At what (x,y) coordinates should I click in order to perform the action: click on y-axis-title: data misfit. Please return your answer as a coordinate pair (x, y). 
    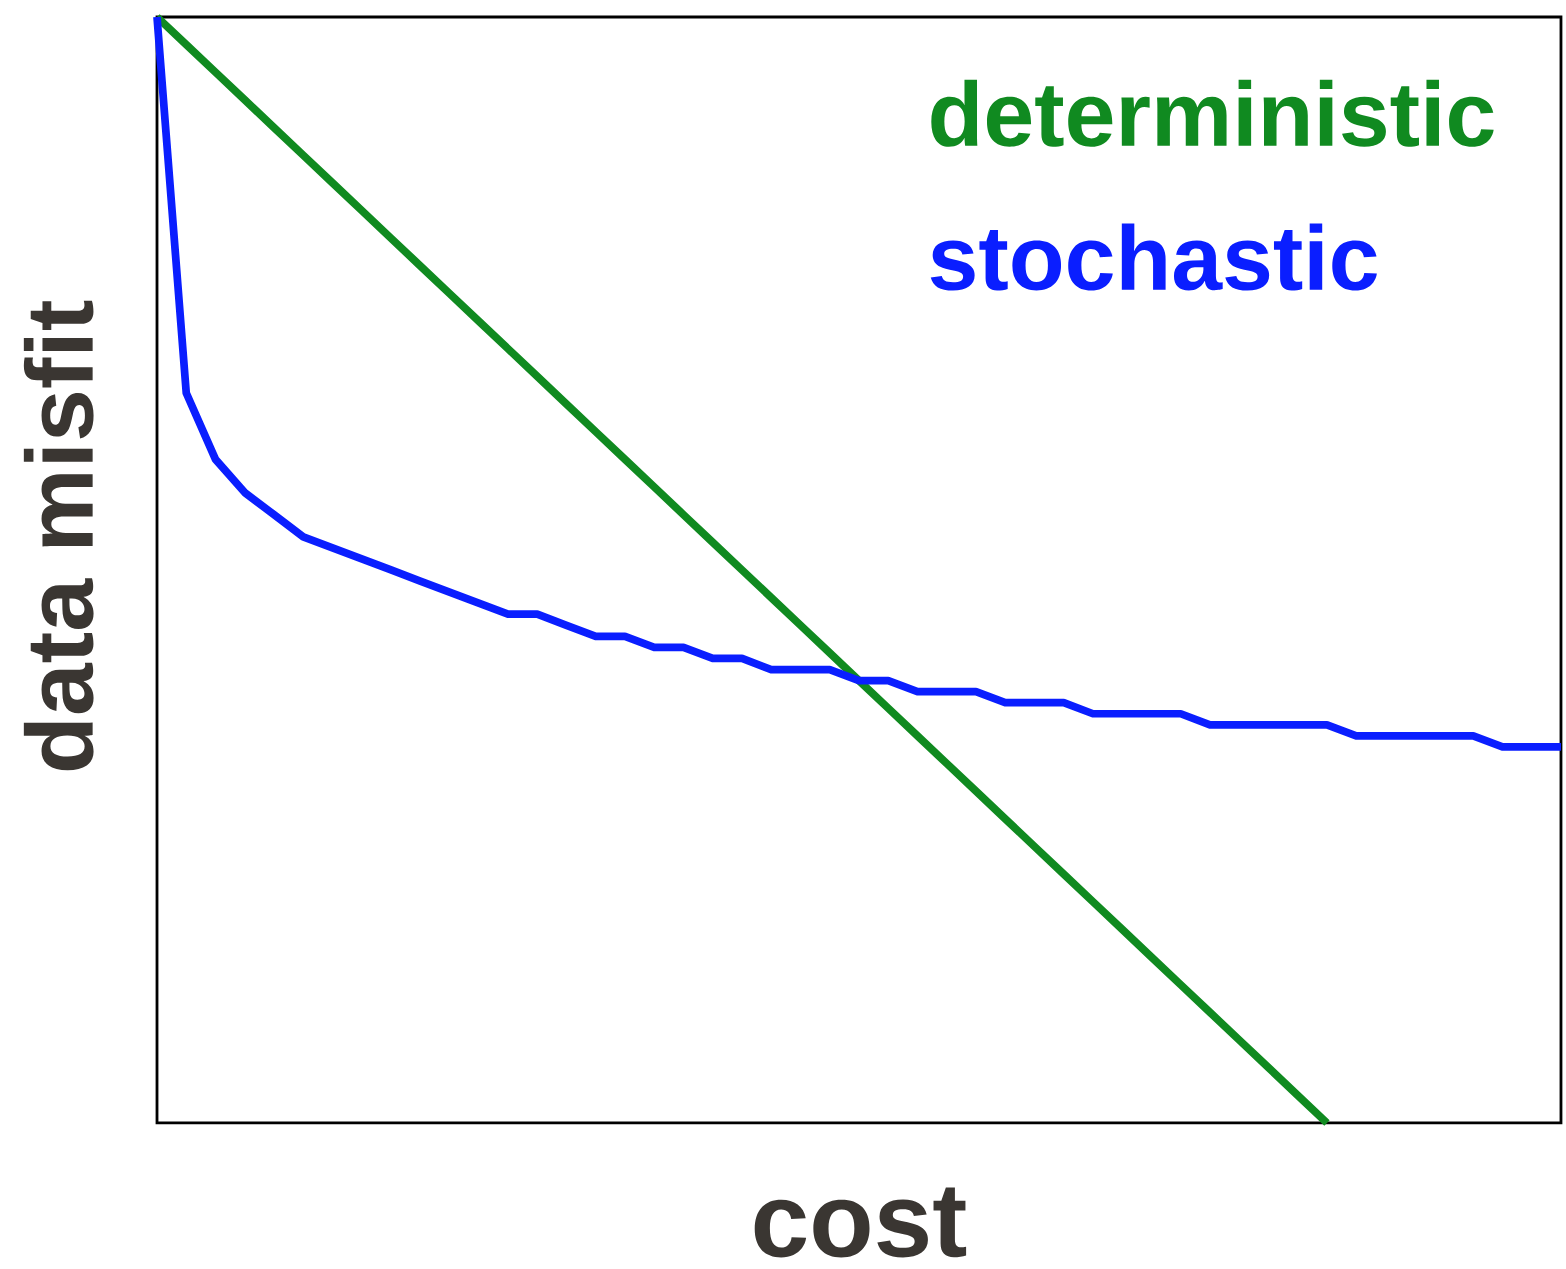
    Looking at the image, I should click on (58, 535).